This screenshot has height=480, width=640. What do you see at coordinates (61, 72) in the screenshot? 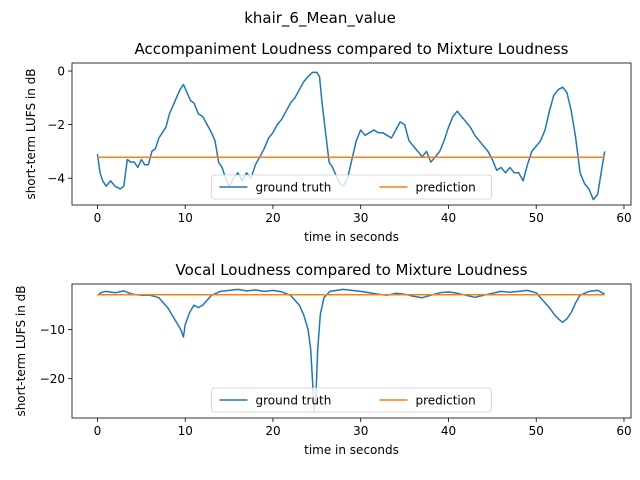
I see `y-tick-label: 0` at bounding box center [61, 72].